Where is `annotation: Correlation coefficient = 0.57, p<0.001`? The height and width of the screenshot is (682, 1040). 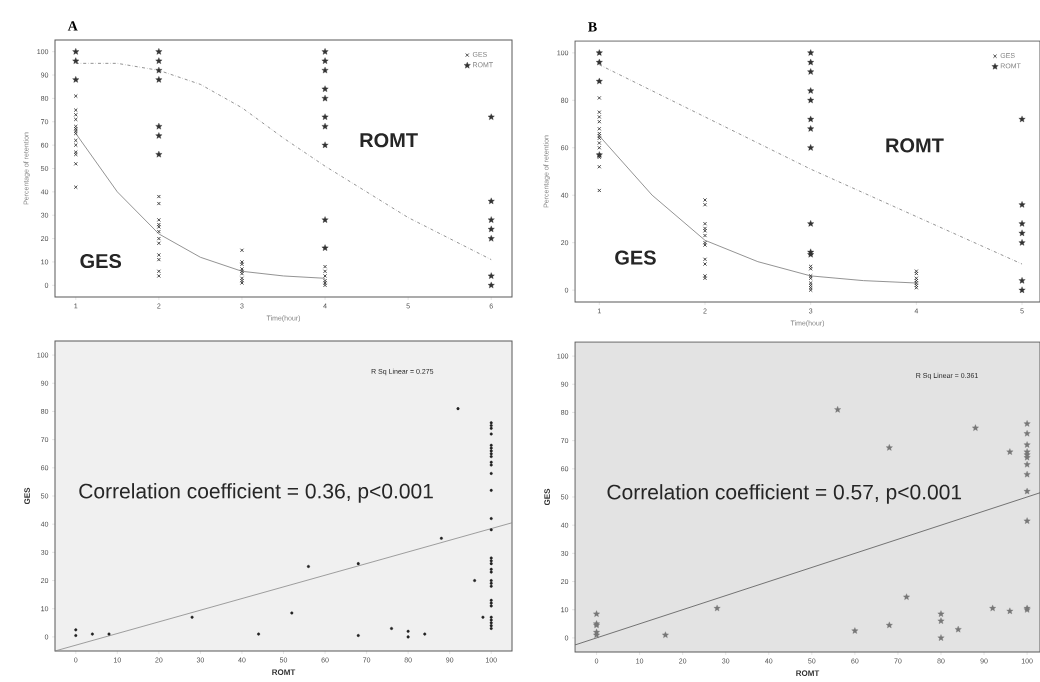
annotation: Correlation coefficient = 0.57, p<0.001 is located at coordinates (784, 494).